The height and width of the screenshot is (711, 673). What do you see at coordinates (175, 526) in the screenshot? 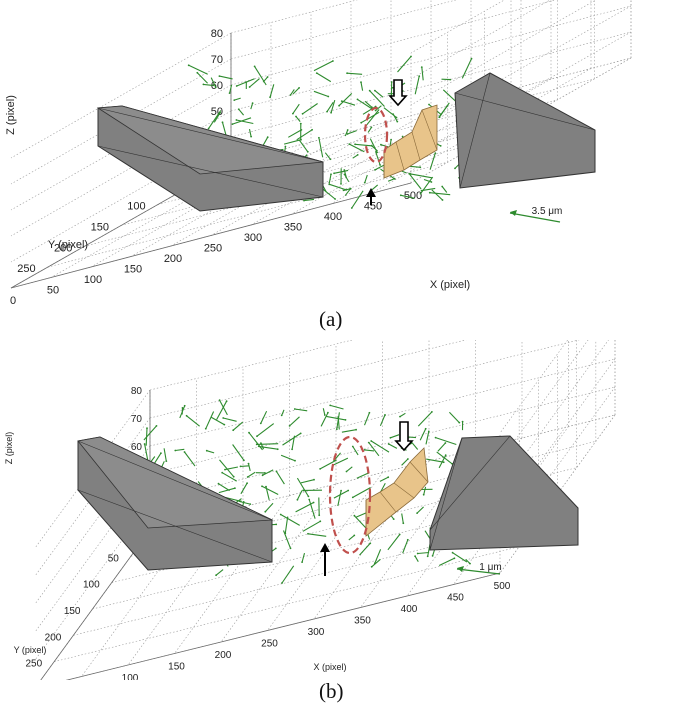
I see `left-electrode-edge` at bounding box center [175, 526].